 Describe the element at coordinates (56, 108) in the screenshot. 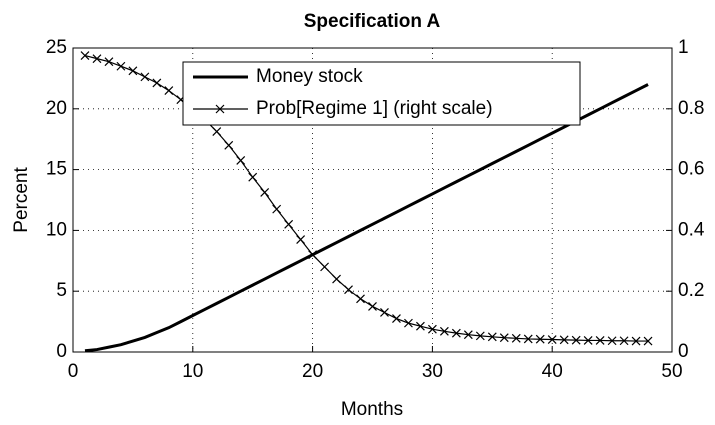

I see `y-tick-label: 20` at that location.